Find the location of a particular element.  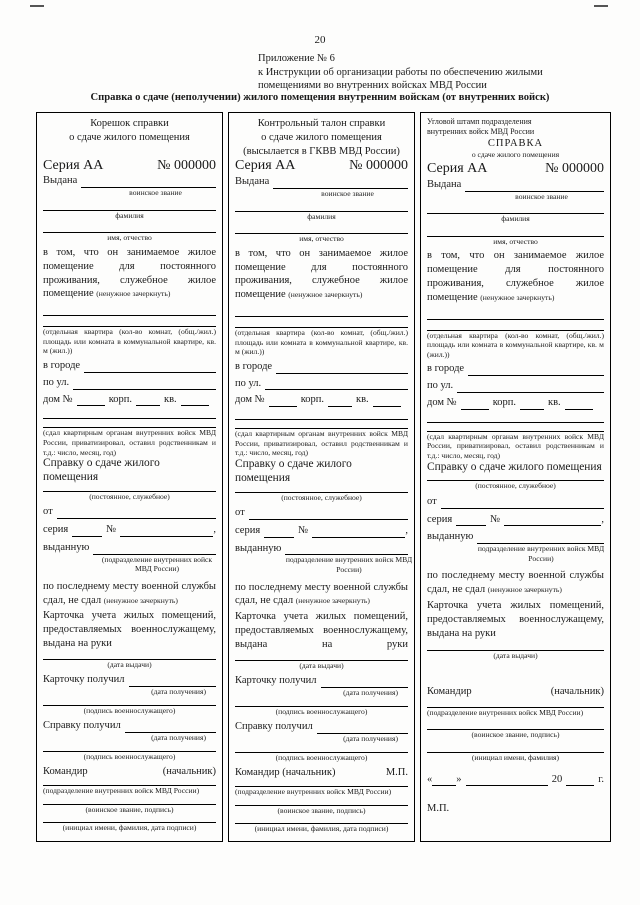

certificate-received-label: Справку получил is located at coordinates (82, 726).